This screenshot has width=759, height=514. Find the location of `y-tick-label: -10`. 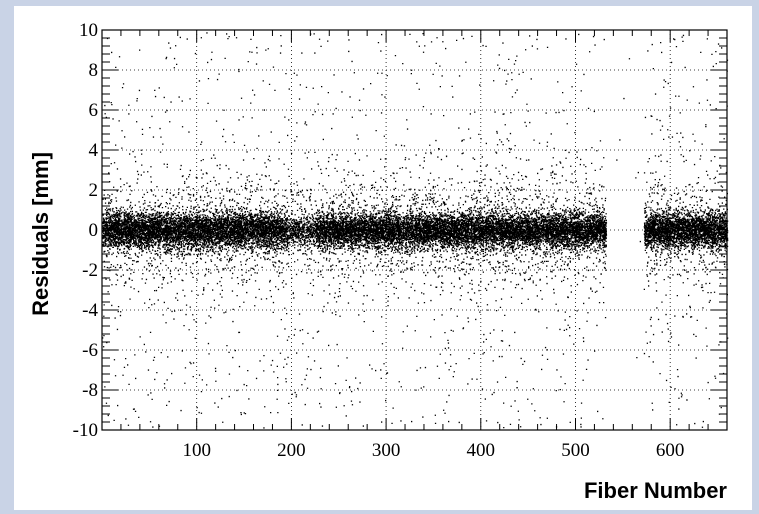

y-tick-label: -10 is located at coordinates (85, 430).